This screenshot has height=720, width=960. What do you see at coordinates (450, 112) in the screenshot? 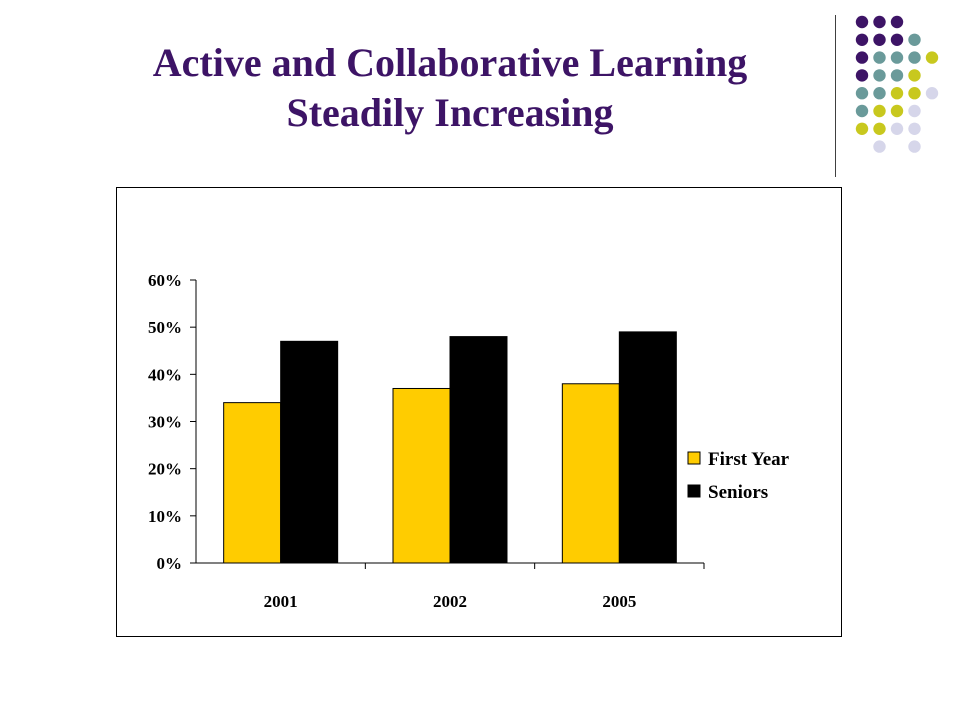
I see `slide-title-line-2: Steadily Increasing` at bounding box center [450, 112].